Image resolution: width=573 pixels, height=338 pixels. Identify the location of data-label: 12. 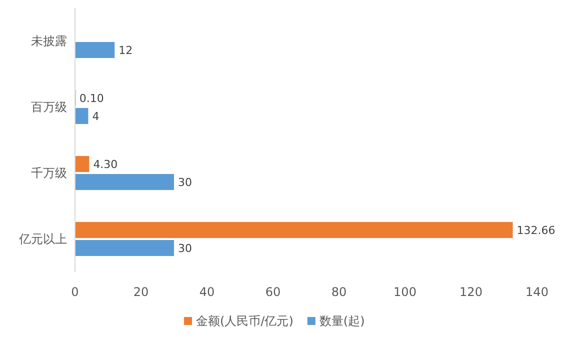
(125, 50).